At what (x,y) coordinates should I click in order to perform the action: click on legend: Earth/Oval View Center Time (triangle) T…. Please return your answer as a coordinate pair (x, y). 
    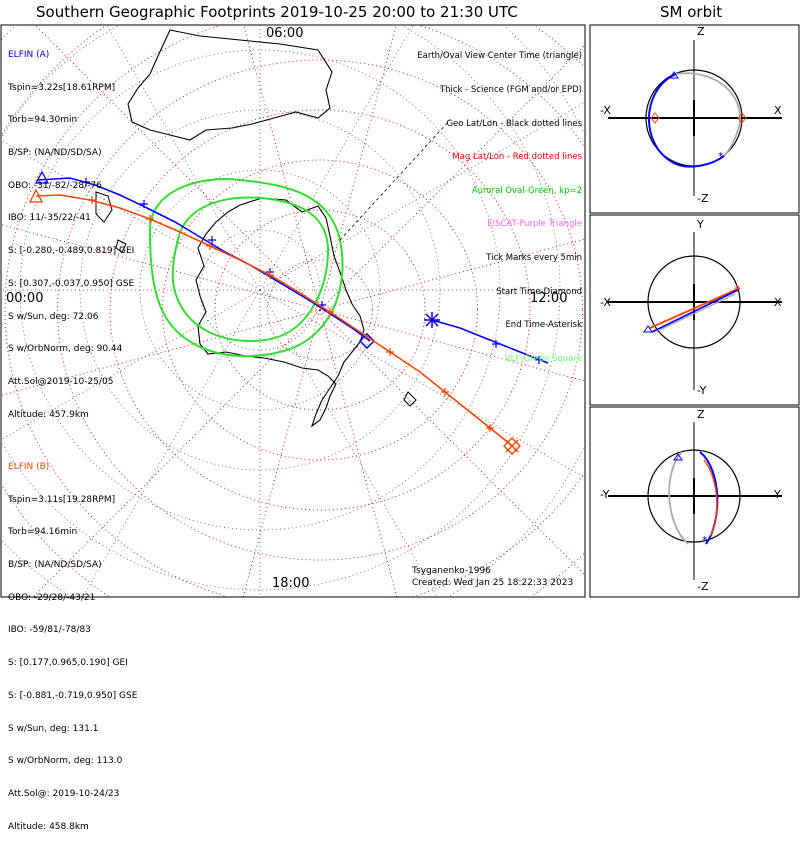
    Looking at the image, I should click on (499, 202).